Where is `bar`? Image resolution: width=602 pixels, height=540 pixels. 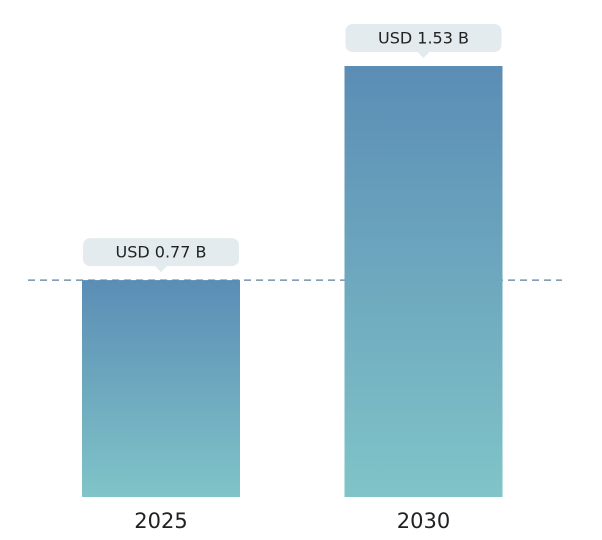 bar is located at coordinates (161, 388).